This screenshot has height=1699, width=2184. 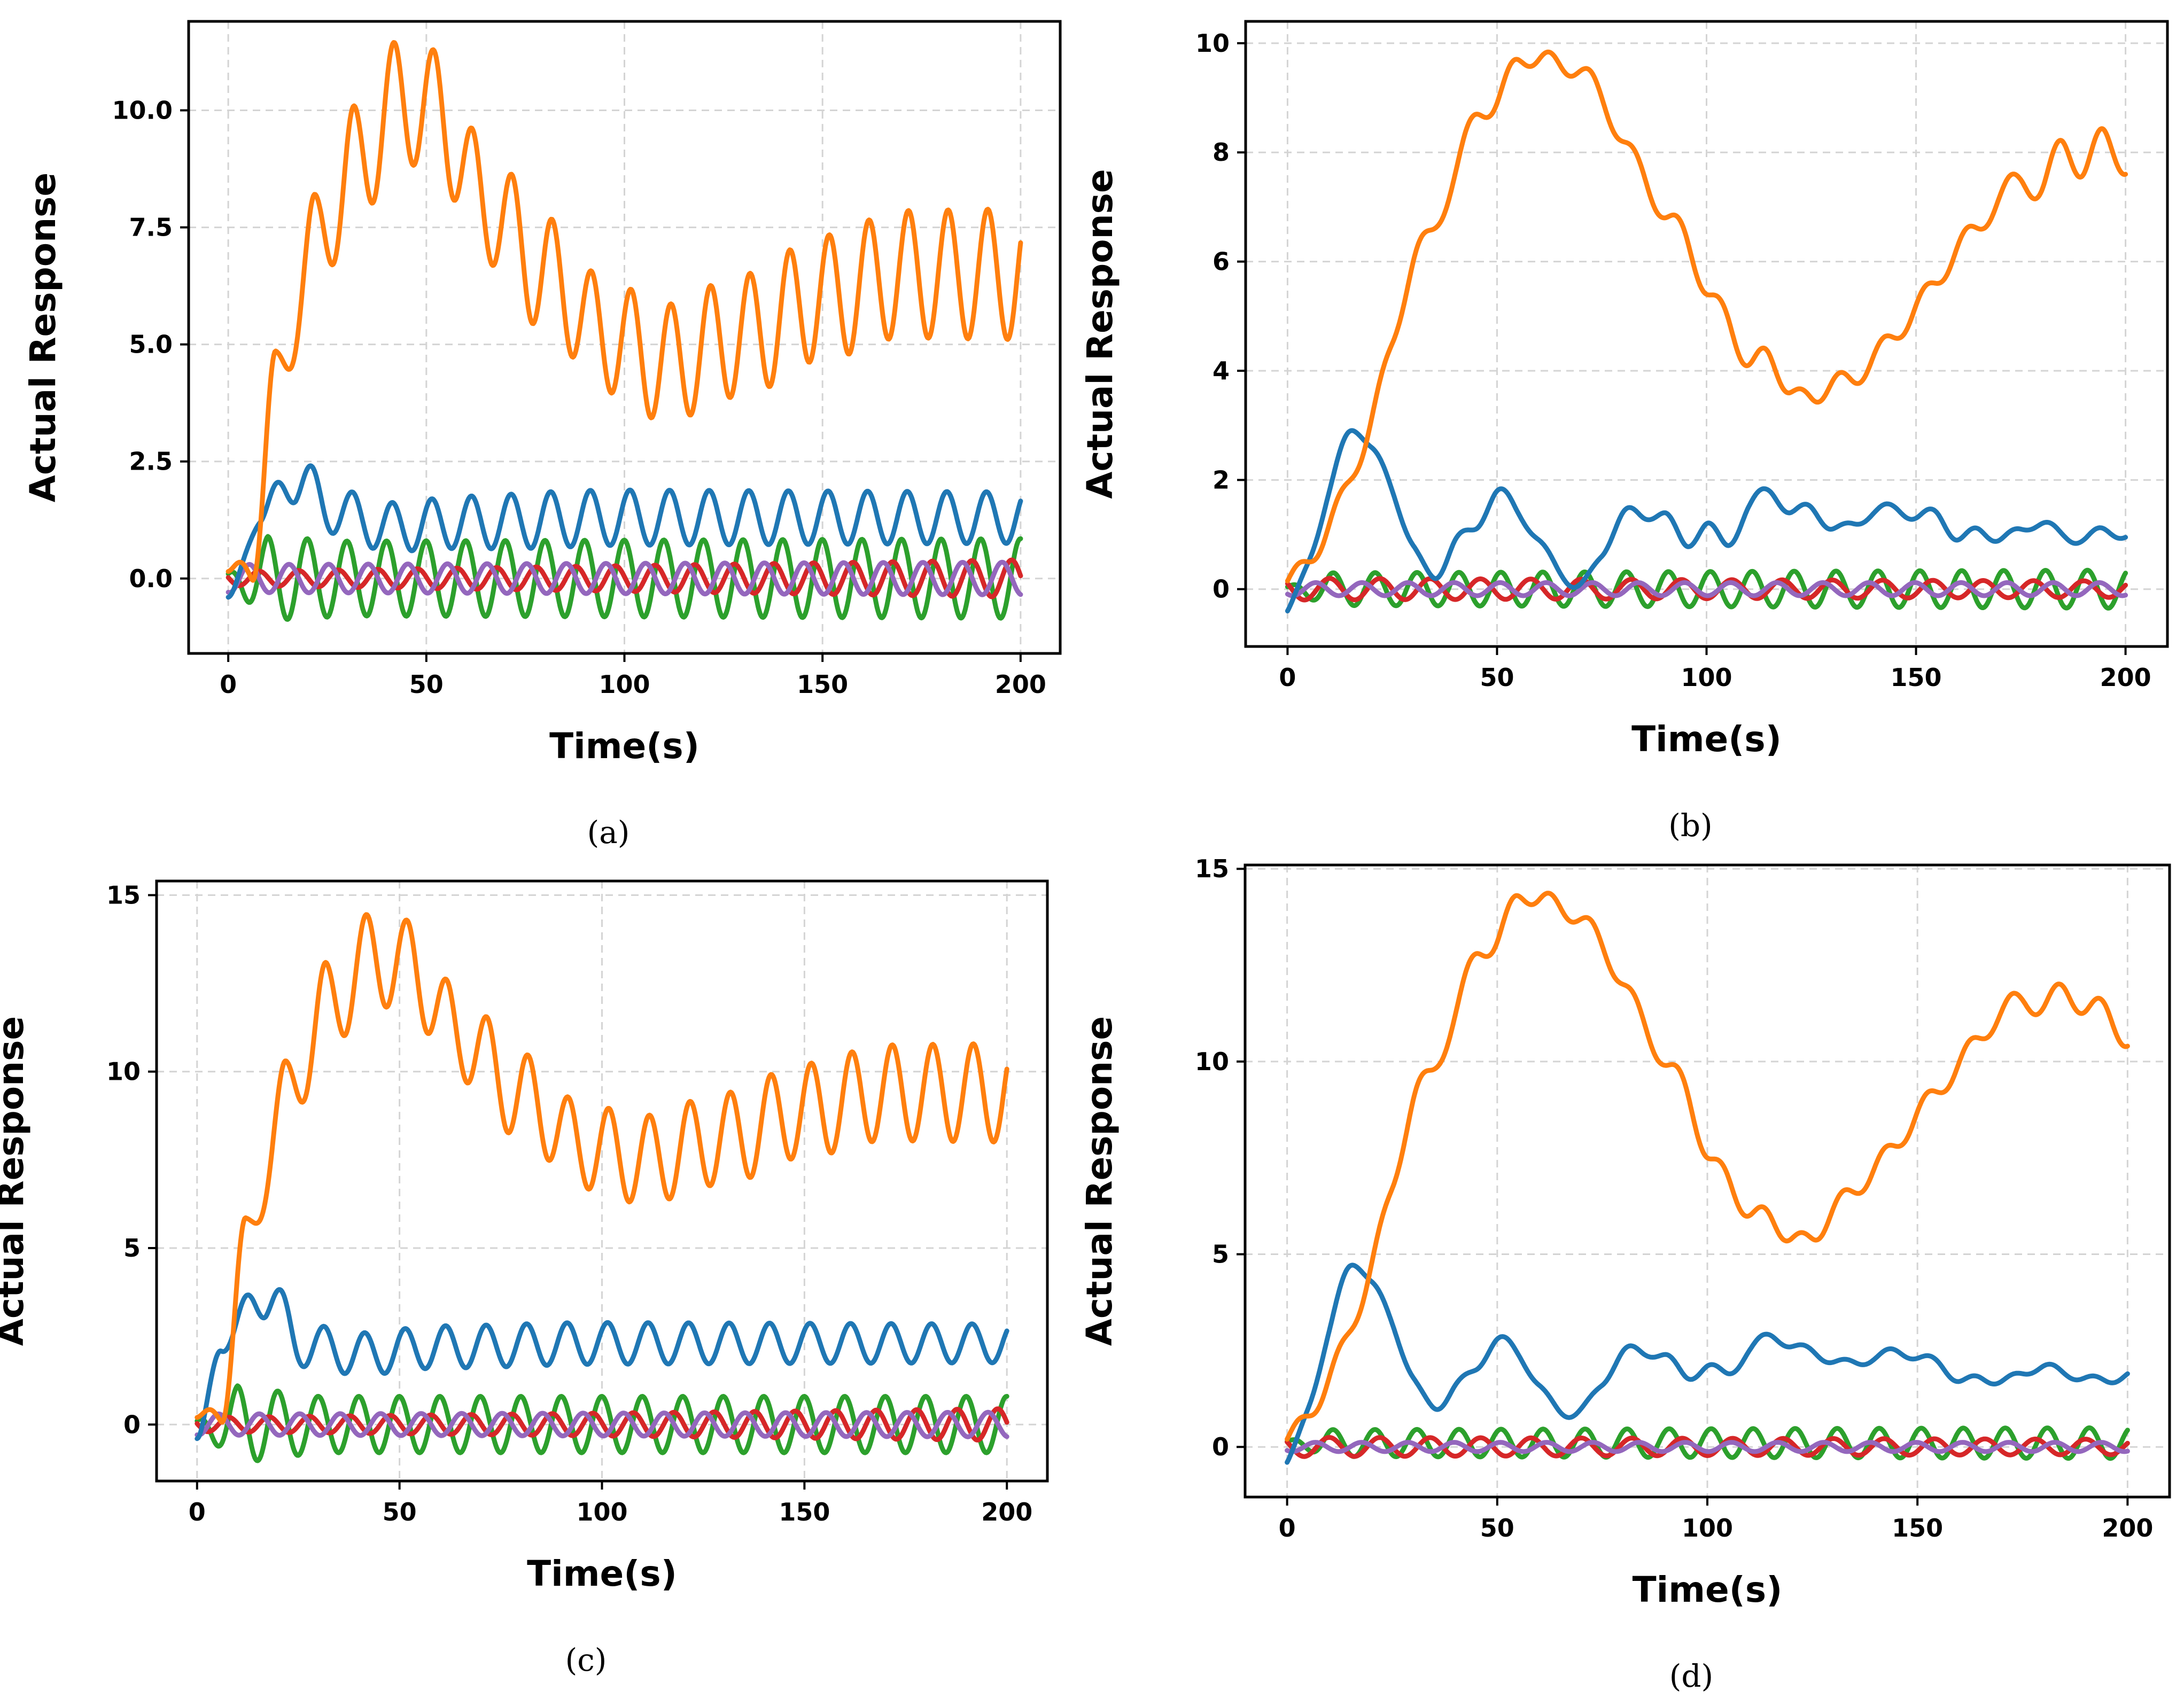 I want to click on y-ticks-a: 0.0 2.5 5.0 7.5 10.0, so click(x=151, y=345).